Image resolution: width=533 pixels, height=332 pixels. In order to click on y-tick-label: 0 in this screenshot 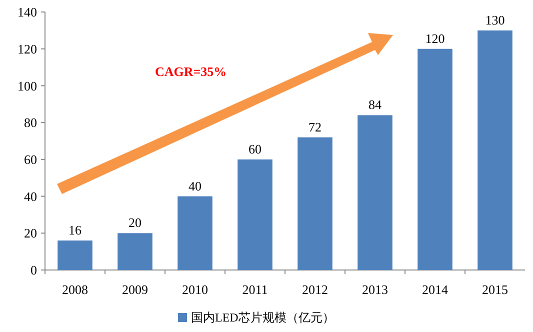, I will do `click(33, 270)`.